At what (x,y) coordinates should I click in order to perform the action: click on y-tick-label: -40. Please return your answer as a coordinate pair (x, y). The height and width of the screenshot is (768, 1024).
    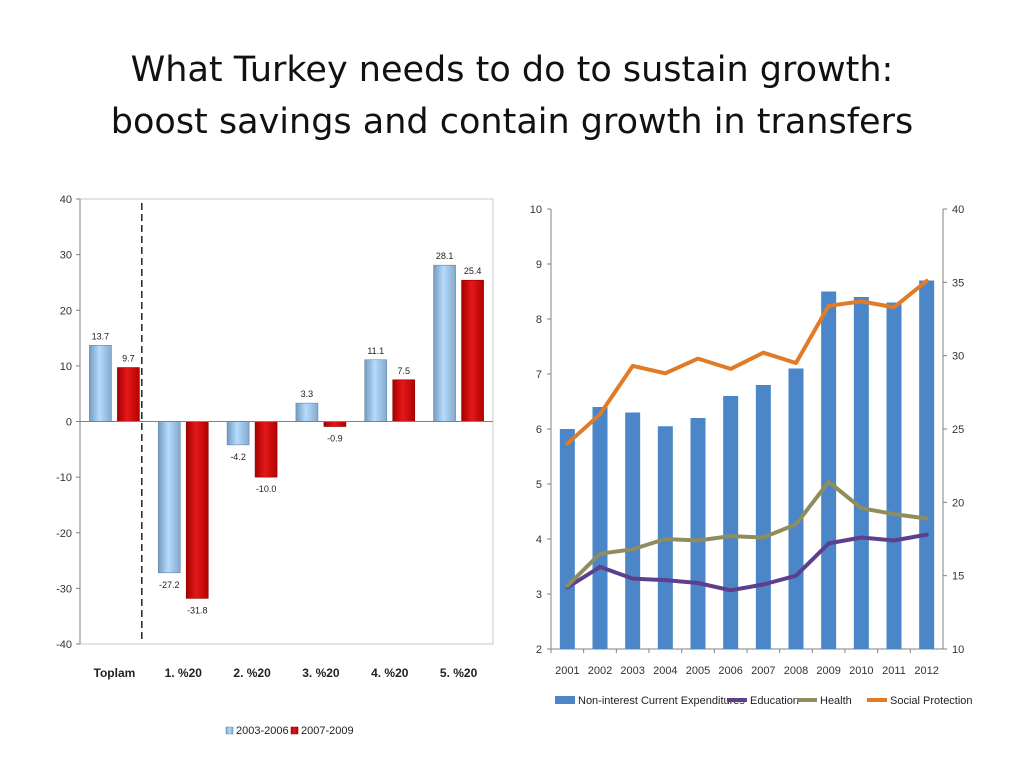
    Looking at the image, I should click on (64, 645).